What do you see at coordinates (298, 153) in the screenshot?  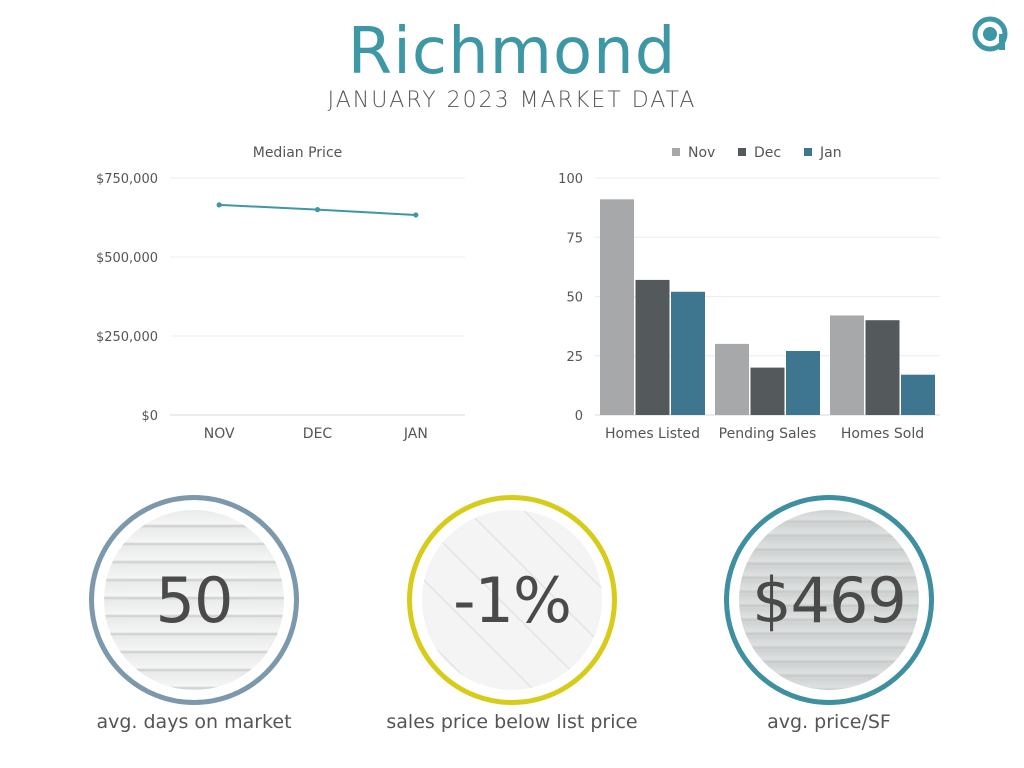 I see `chart-title: Median Price` at bounding box center [298, 153].